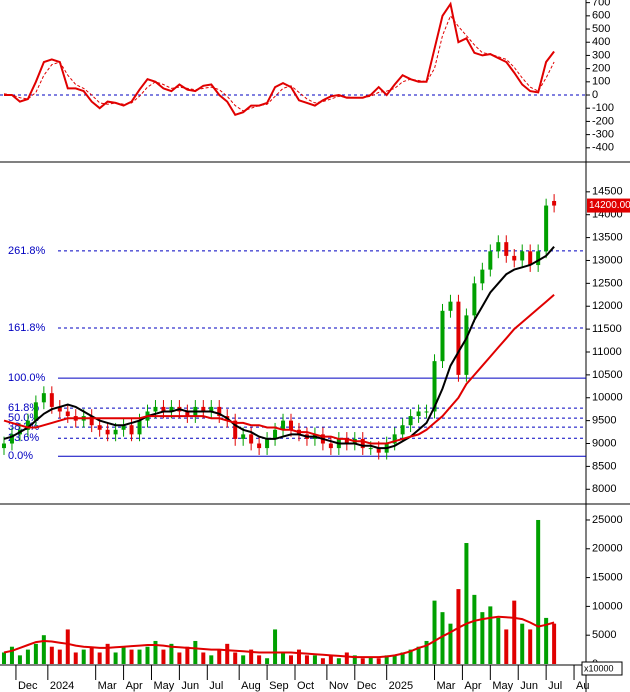 This screenshot has height=692, width=630. Describe the element at coordinates (23, 418) in the screenshot. I see `fib-label: 50.0%` at that location.